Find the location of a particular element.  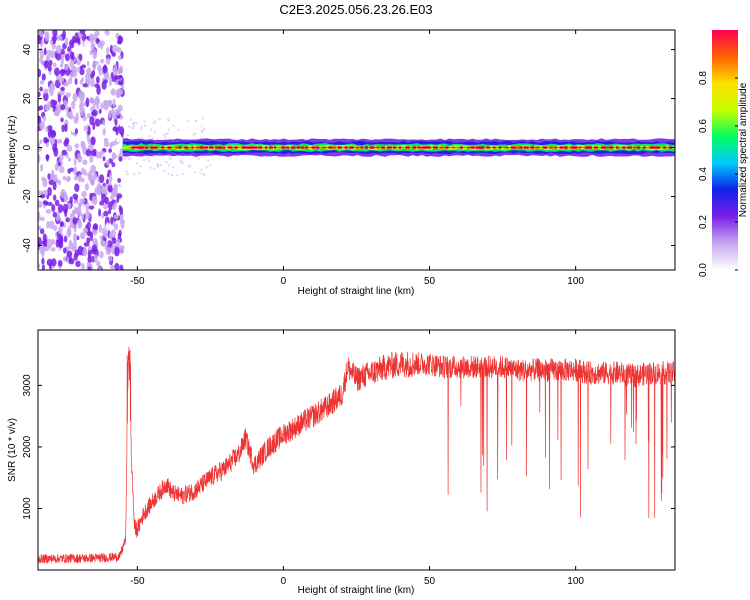

spectrogram-y-tick-label: 20 is located at coordinates (27, 99).